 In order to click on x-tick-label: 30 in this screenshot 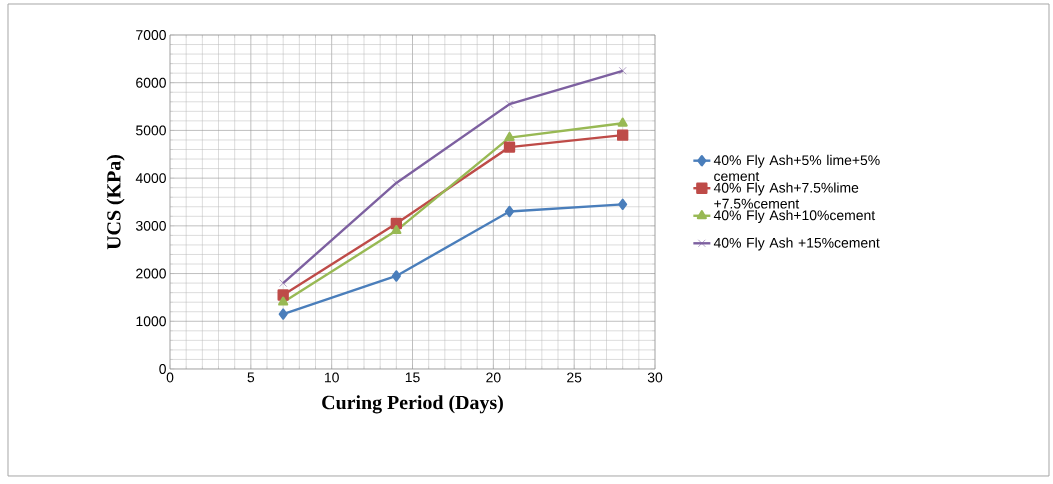, I will do `click(655, 377)`.